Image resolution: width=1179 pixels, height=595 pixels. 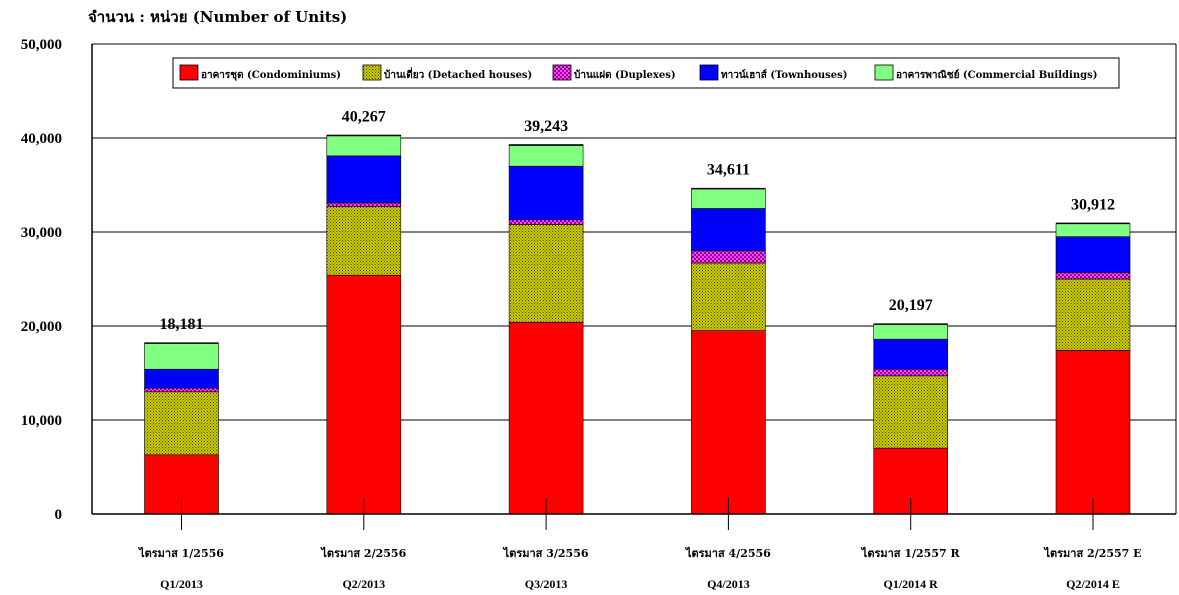 I want to click on y-axis-label: จำนวน : หน่วย (Number of Units), so click(x=217, y=17).